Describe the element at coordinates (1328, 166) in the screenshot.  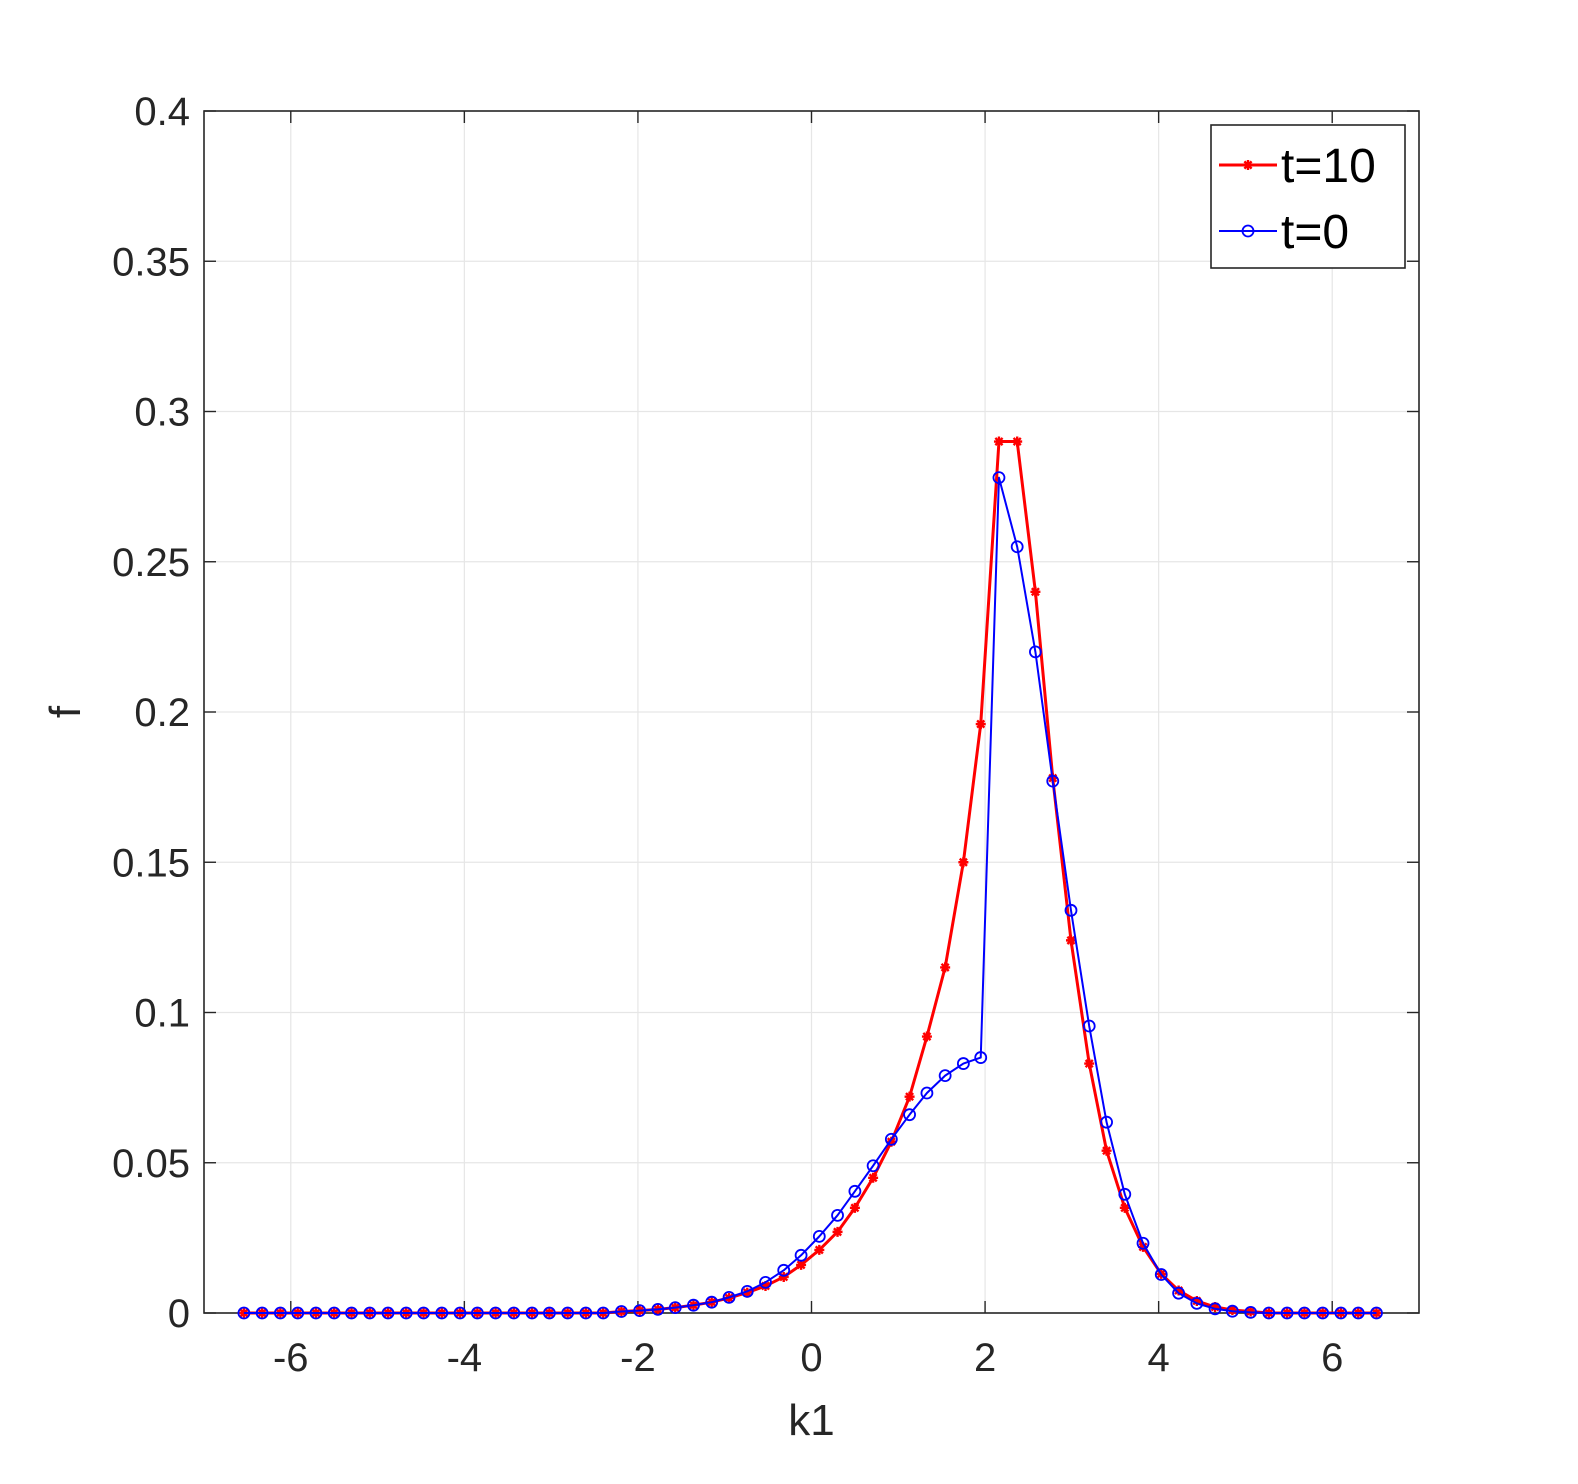
I see `legend-label: t=10` at that location.